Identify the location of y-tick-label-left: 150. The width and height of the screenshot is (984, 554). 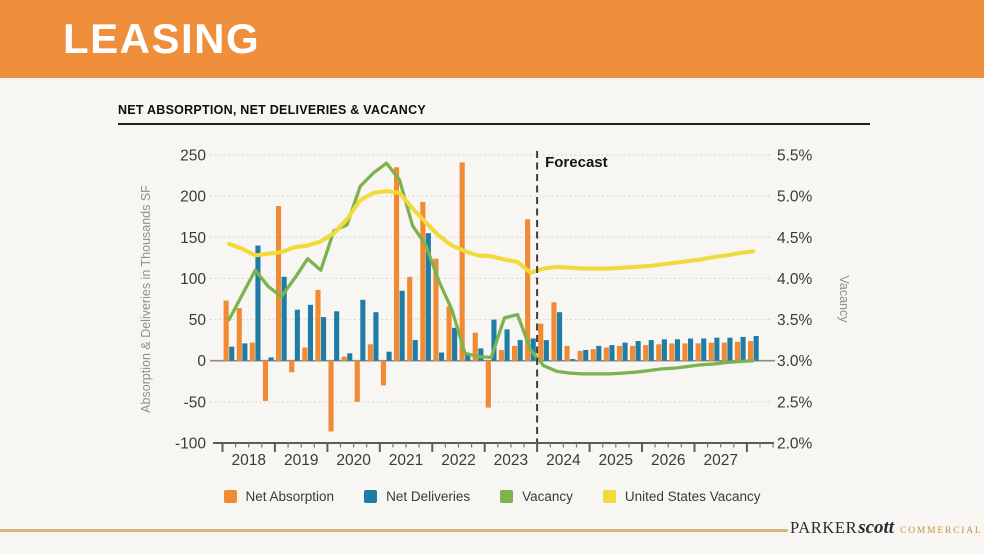
(193, 238).